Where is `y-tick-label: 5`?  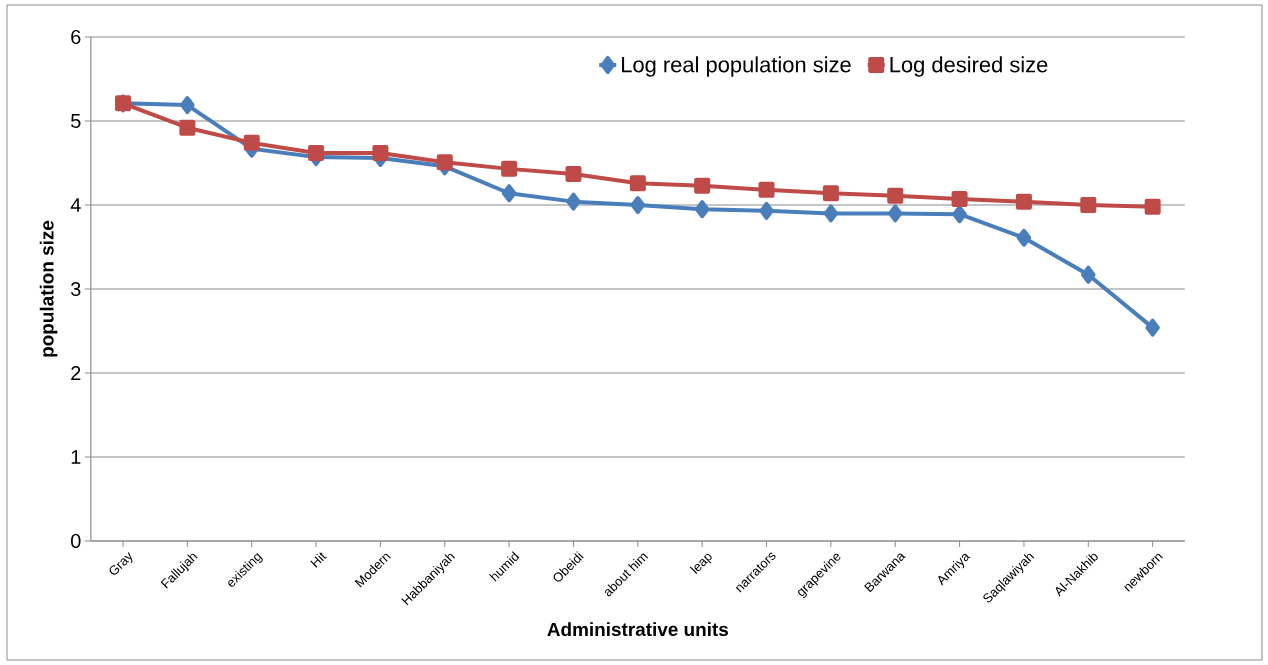
y-tick-label: 5 is located at coordinates (76, 121).